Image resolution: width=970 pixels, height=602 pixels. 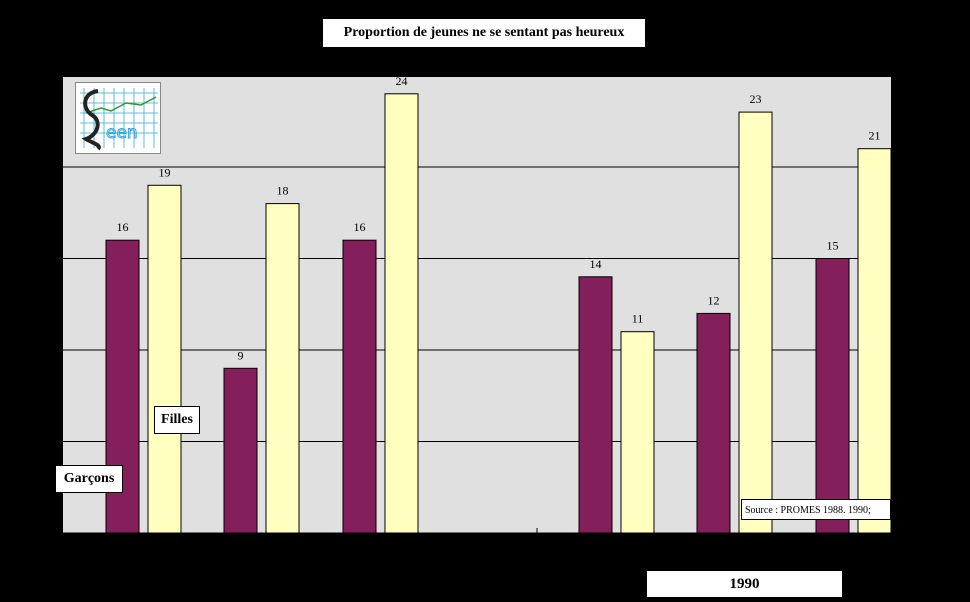 I want to click on year-label: 1990, so click(x=744, y=584).